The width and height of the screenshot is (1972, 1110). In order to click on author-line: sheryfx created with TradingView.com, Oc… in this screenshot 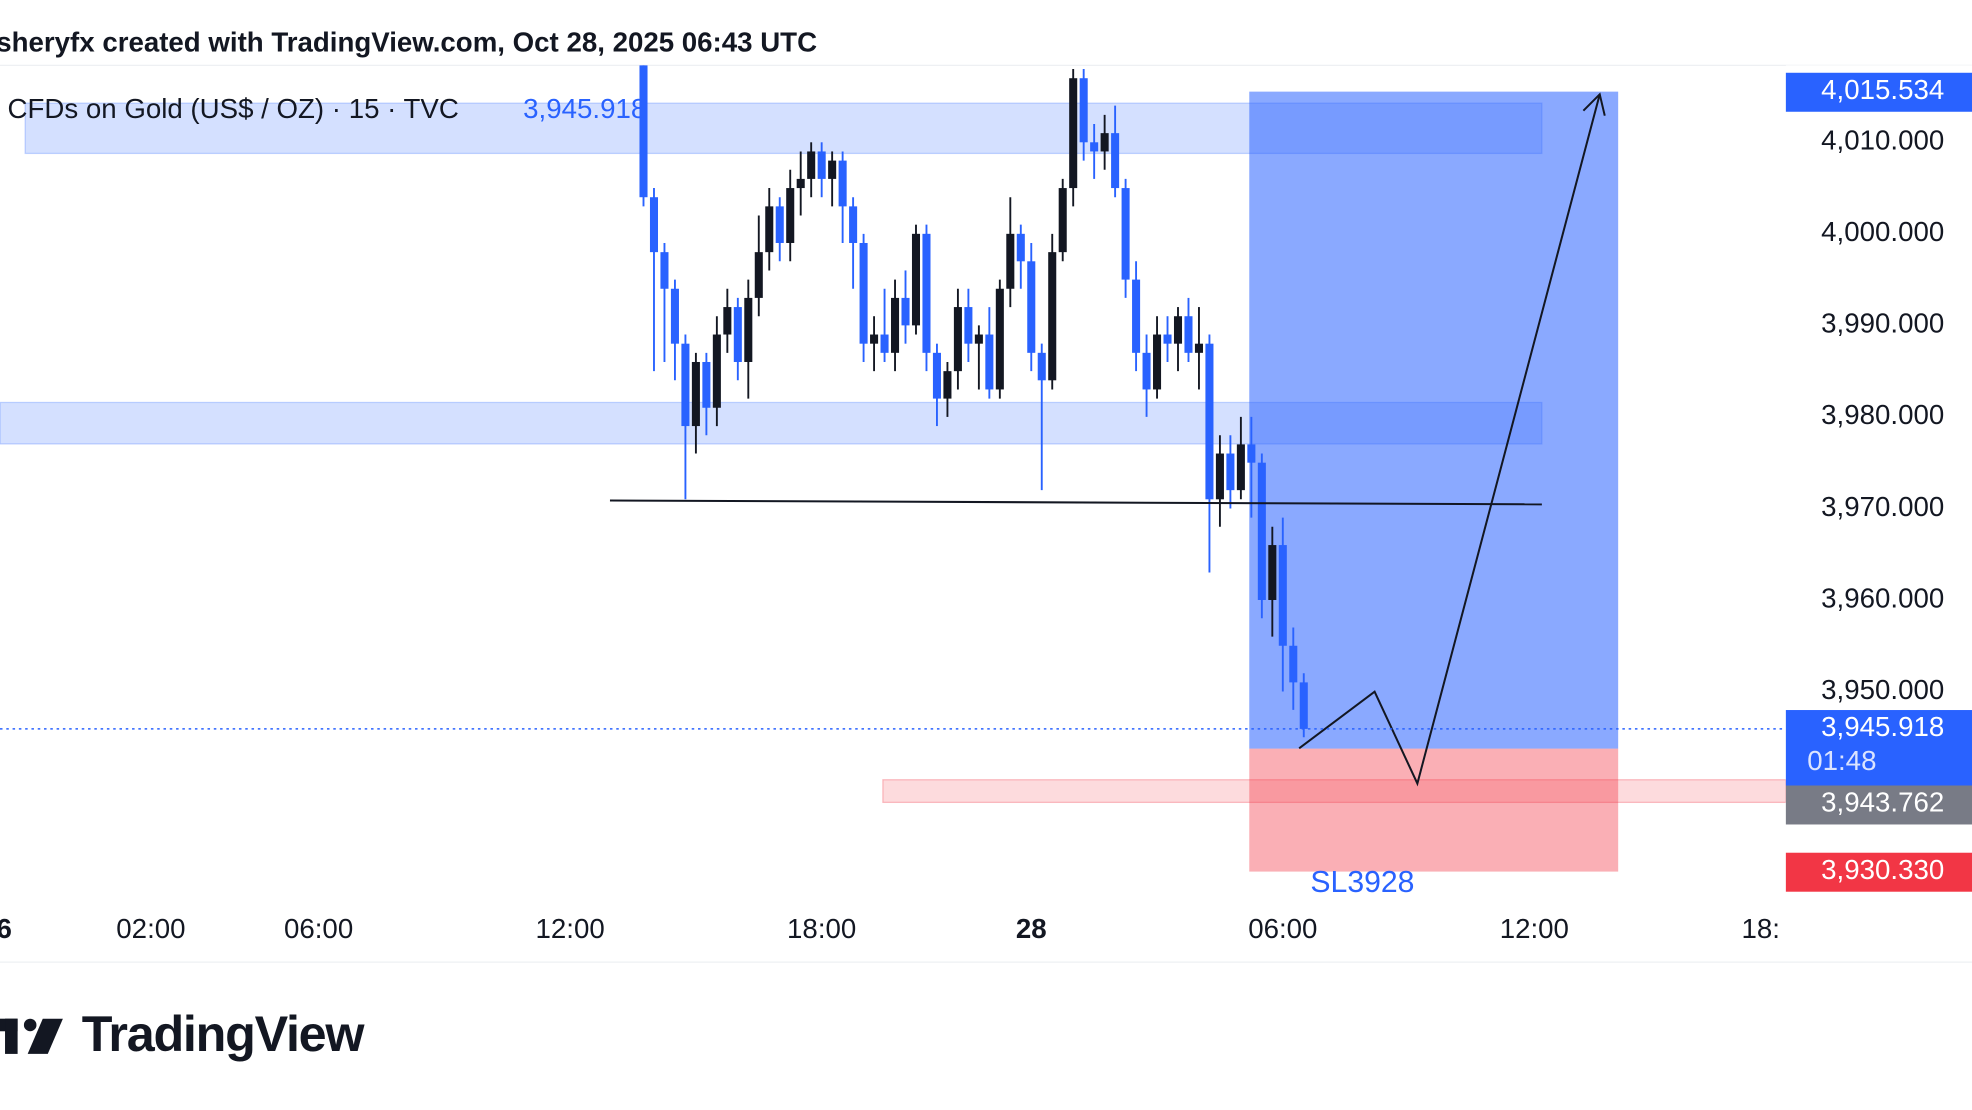, I will do `click(408, 41)`.